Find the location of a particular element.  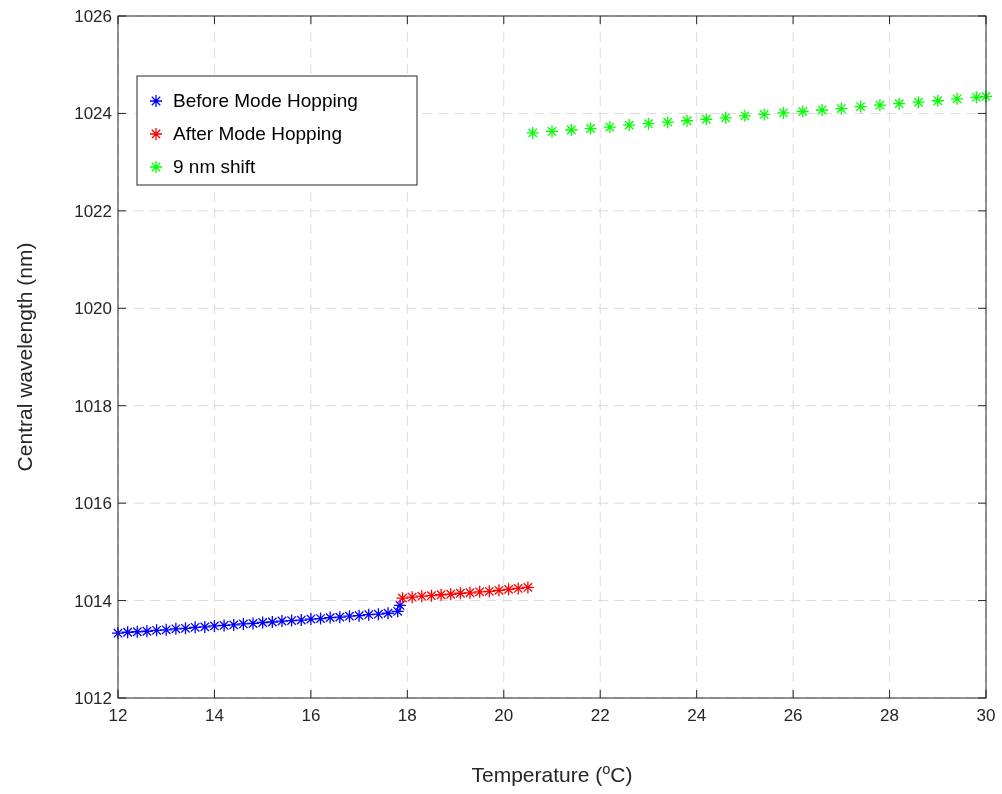

y-tick-label: 1026 is located at coordinates (93, 16).